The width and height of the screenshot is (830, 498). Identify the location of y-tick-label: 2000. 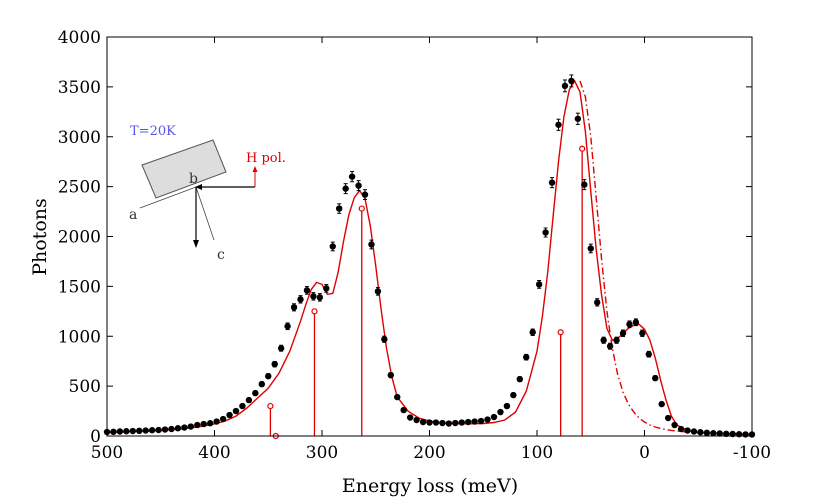
(79, 238).